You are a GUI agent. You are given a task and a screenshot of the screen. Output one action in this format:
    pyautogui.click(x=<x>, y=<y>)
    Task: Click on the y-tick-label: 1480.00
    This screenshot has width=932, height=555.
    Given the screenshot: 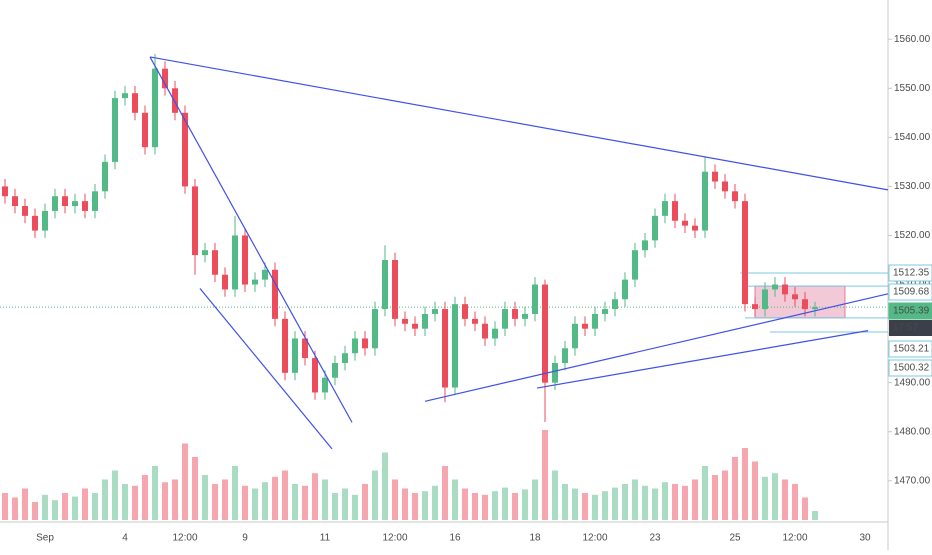 What is the action you would take?
    pyautogui.click(x=912, y=431)
    